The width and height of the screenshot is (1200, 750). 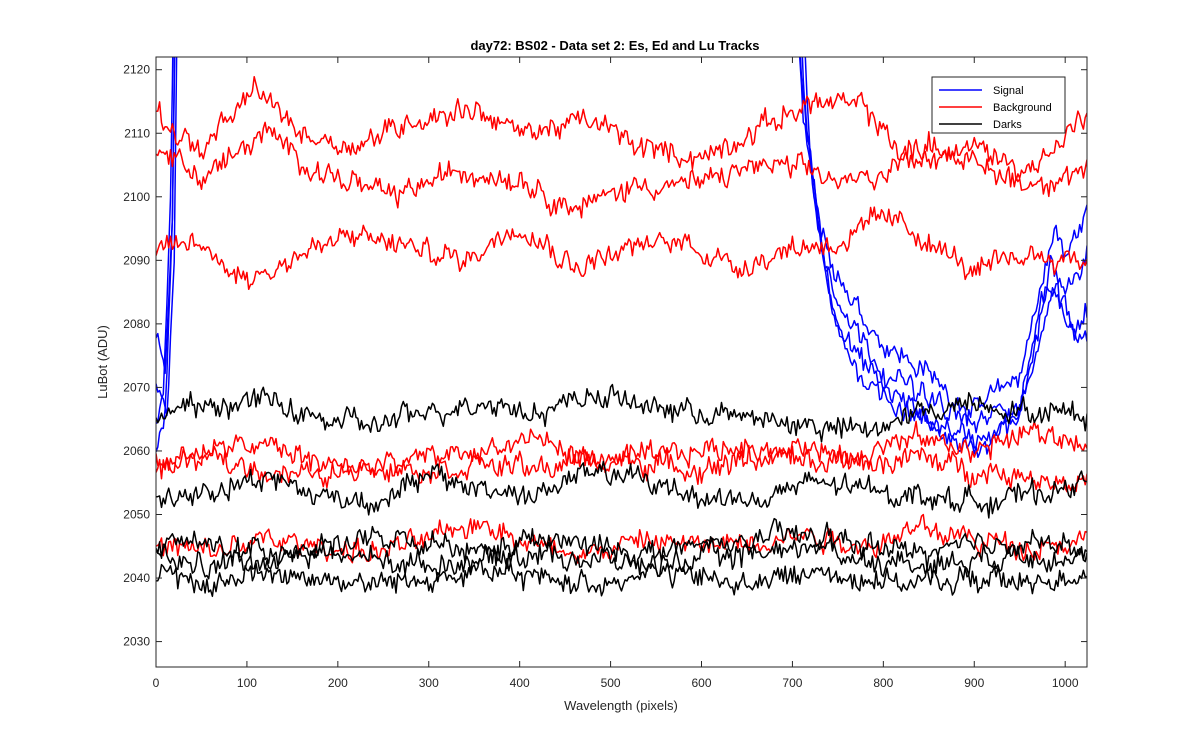 What do you see at coordinates (611, 683) in the screenshot?
I see `x-tick-label: 500` at bounding box center [611, 683].